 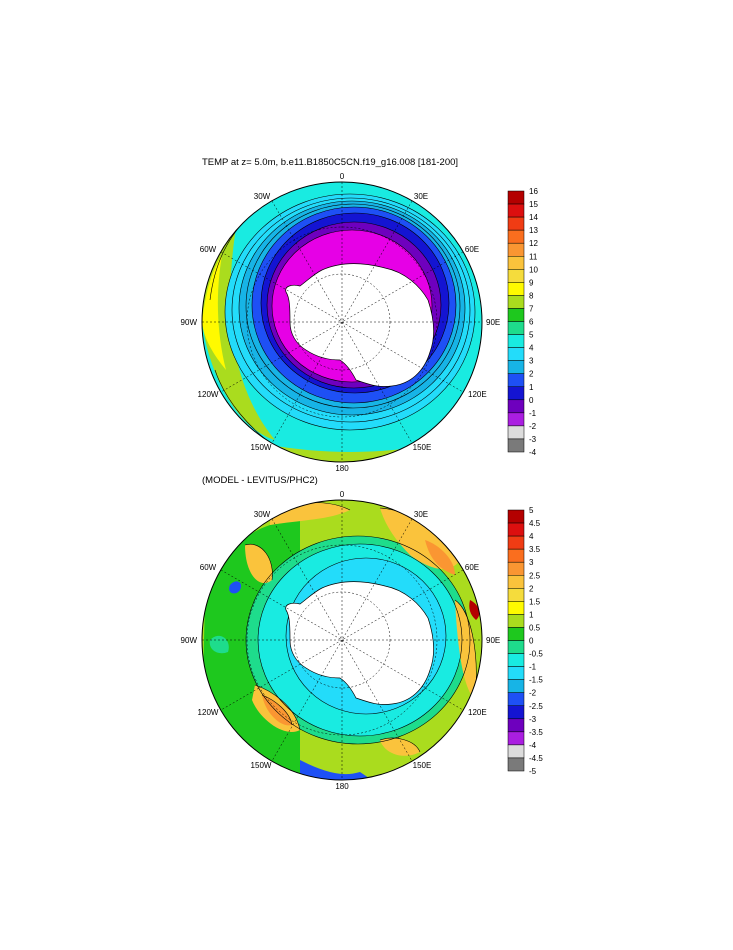 I want to click on colorbar-tick-label: -4.5, so click(x=536, y=758).